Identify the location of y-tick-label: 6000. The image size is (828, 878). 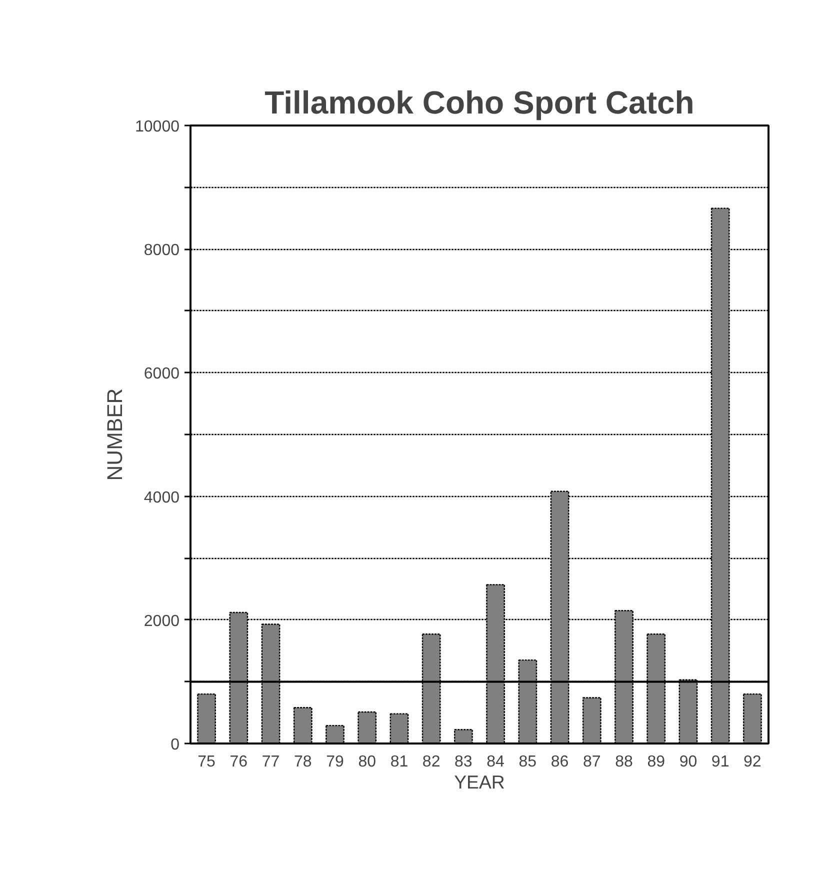
(162, 374).